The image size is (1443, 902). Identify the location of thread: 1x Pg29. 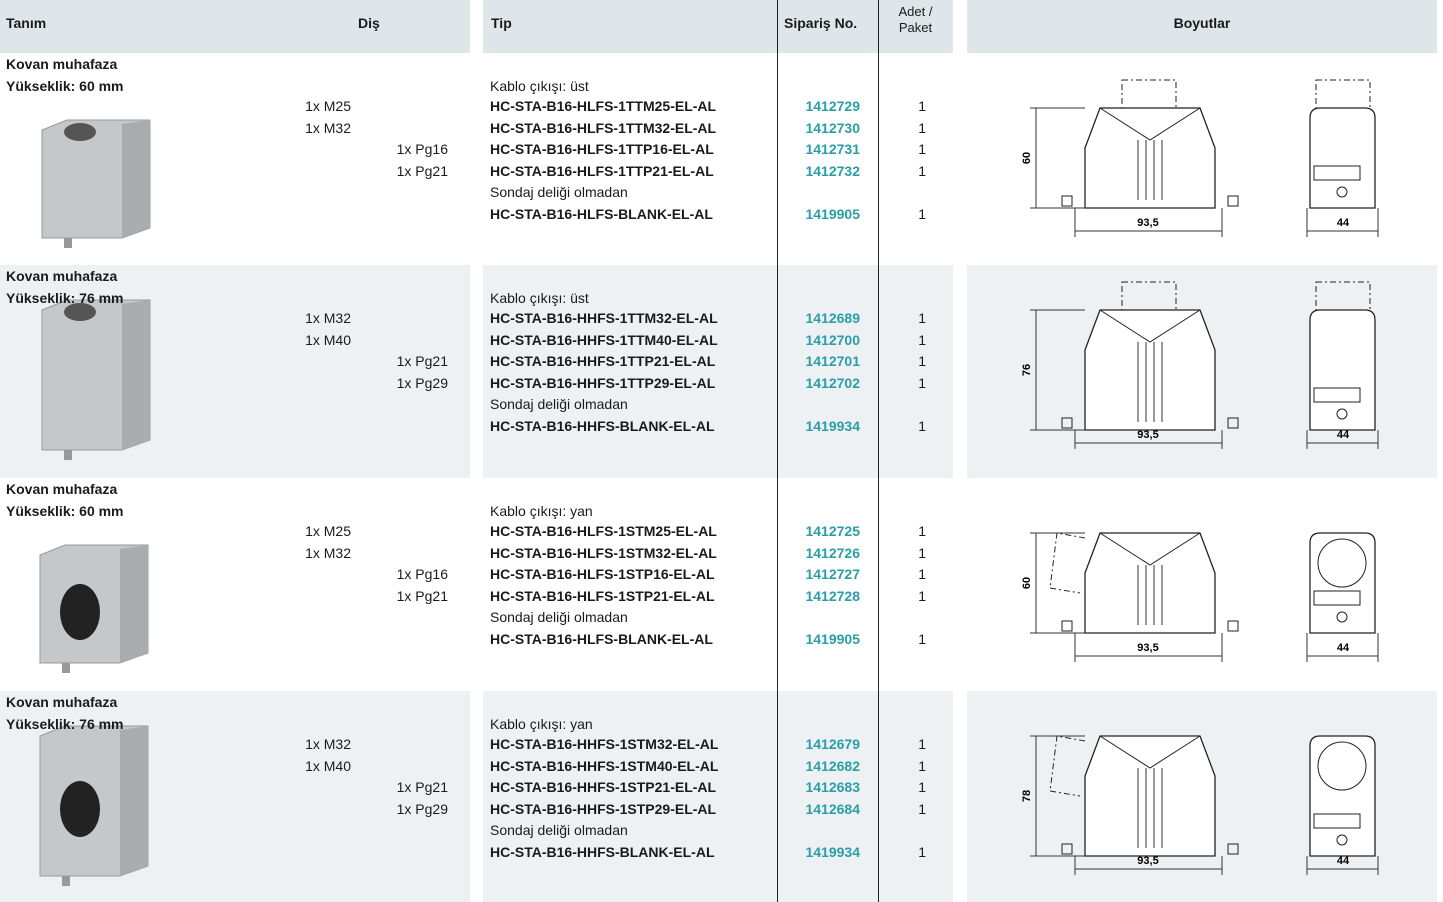
(422, 382).